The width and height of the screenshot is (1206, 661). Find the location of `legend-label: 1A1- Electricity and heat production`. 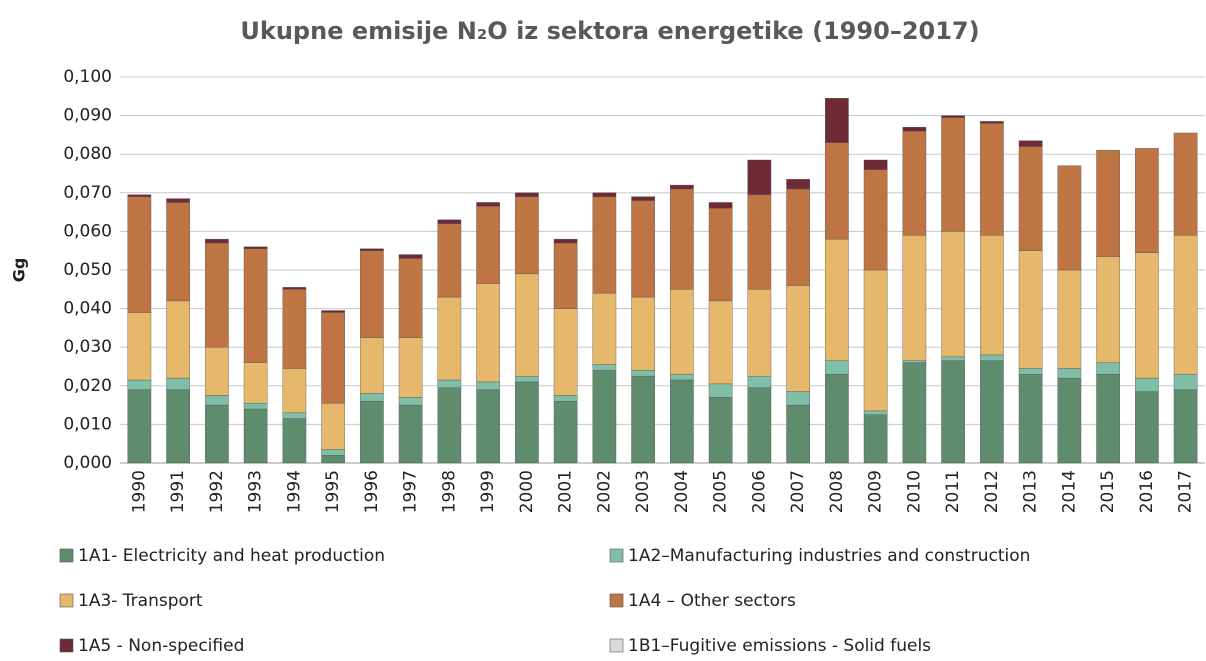

legend-label: 1A1- Electricity and heat production is located at coordinates (231, 556).